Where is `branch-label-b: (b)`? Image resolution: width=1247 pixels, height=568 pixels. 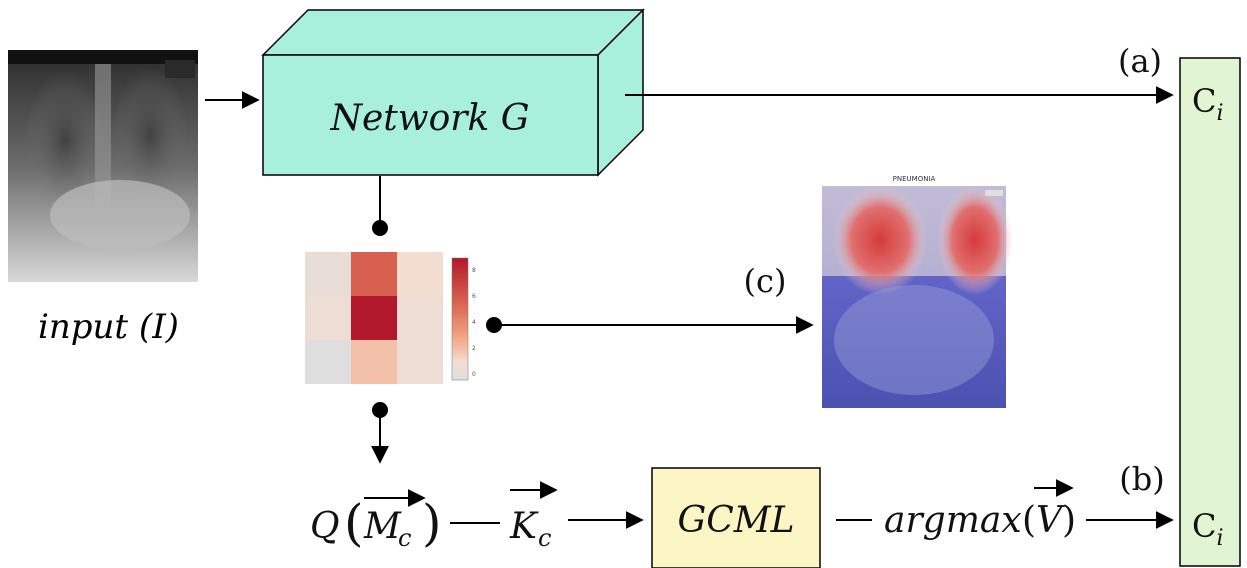
branch-label-b: (b) is located at coordinates (1141, 479).